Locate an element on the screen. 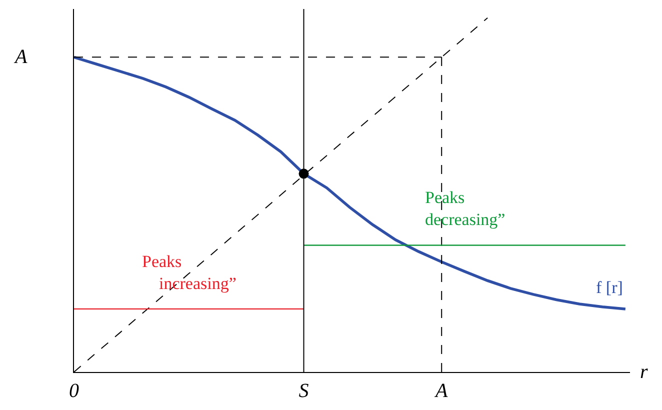  series-label: Peaks decreasing” is located at coordinates (465, 209).